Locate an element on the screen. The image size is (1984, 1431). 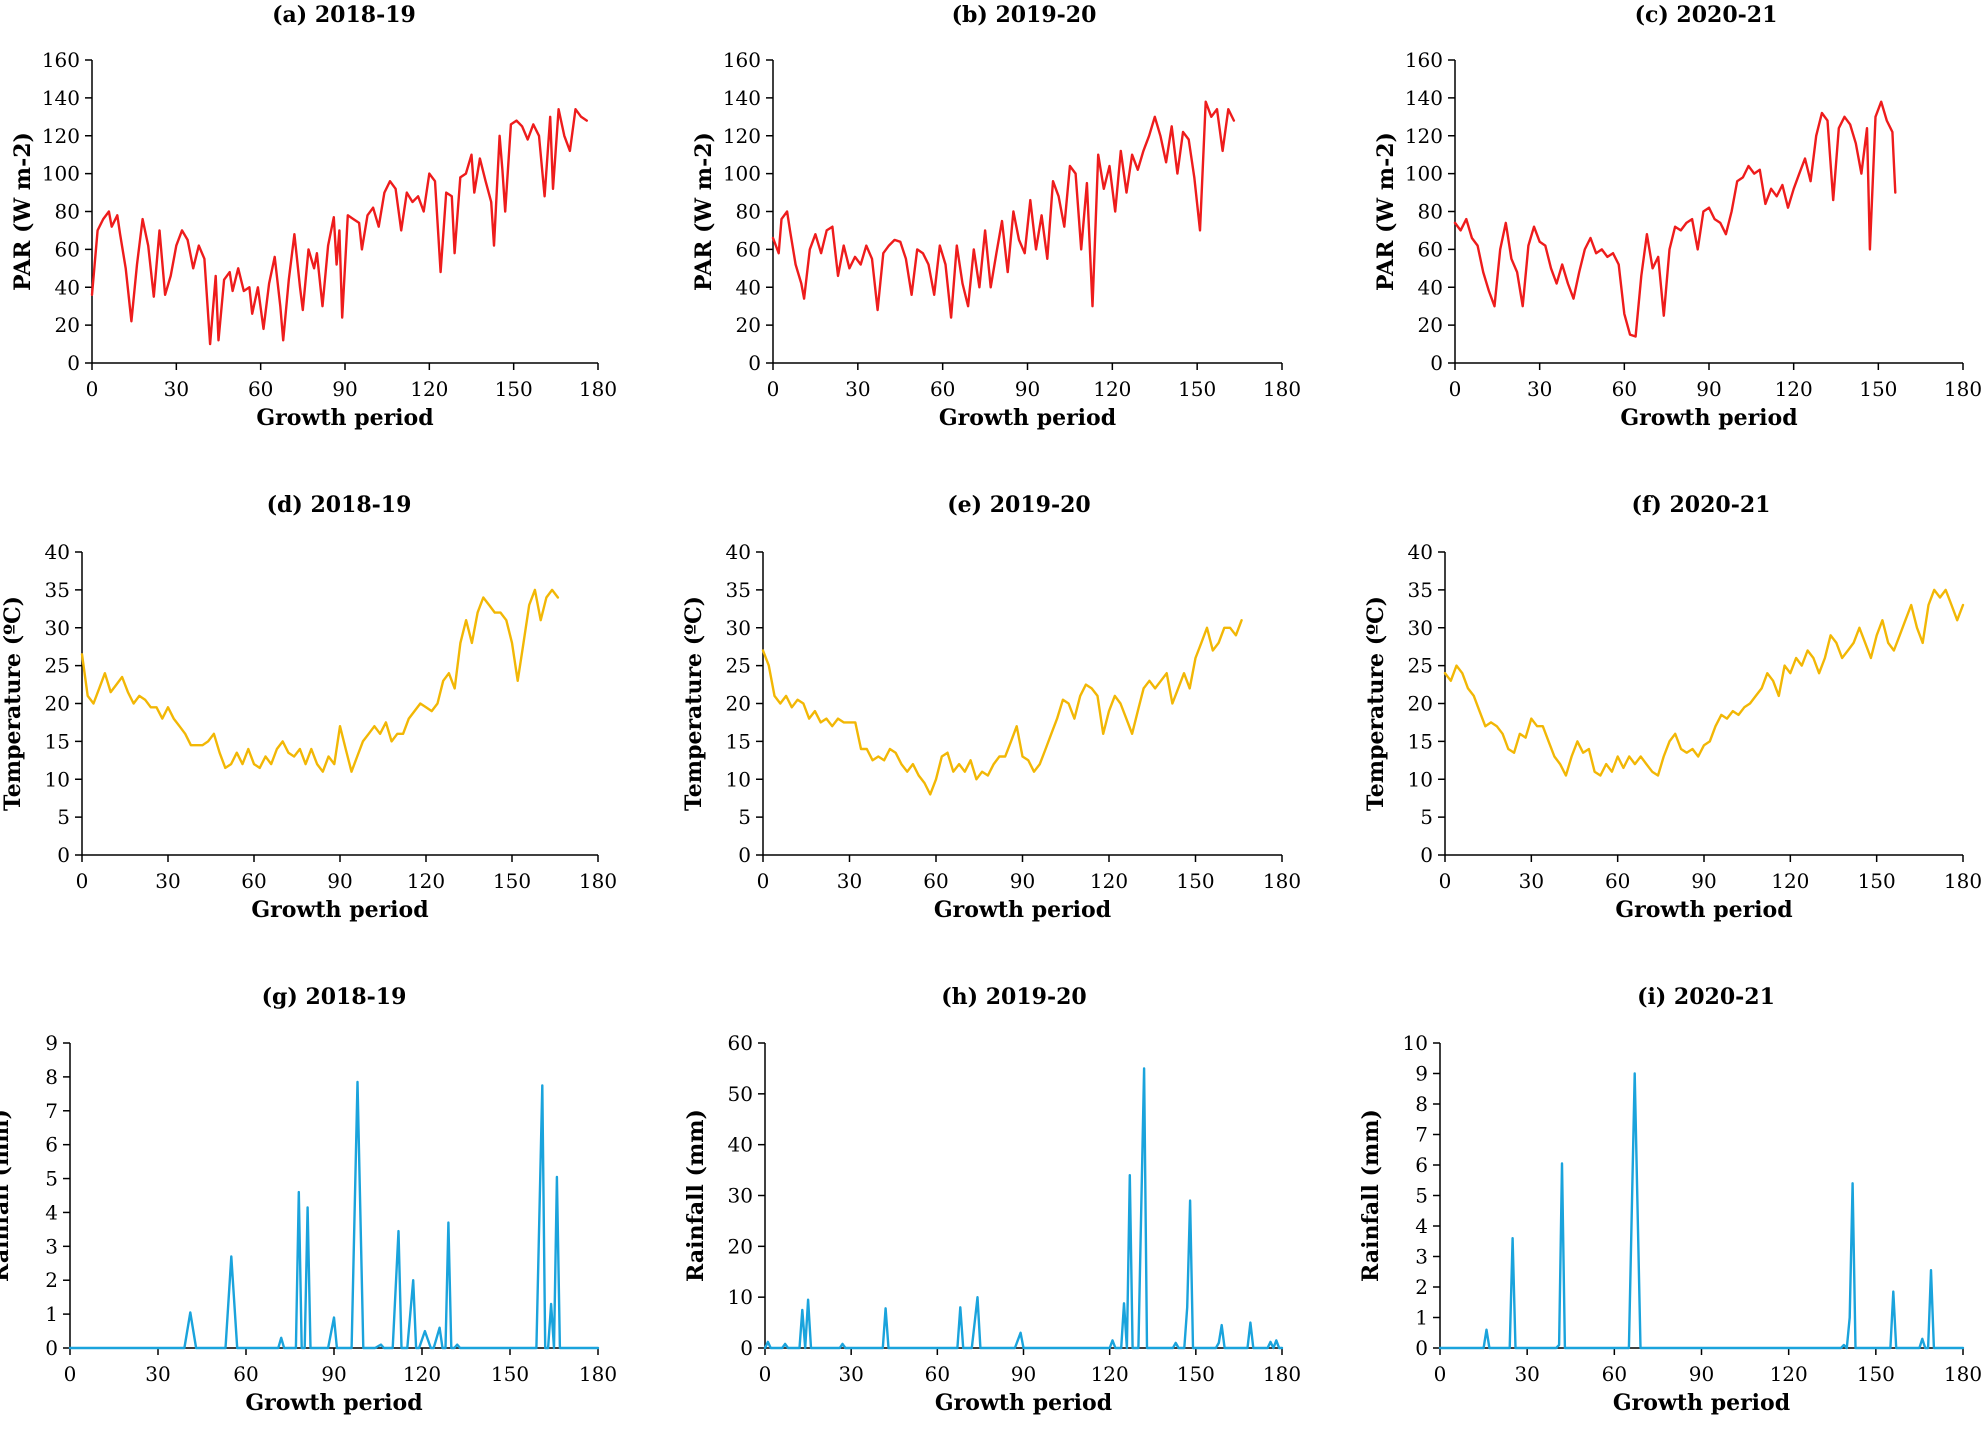
panel-h-xtick-label: 0 is located at coordinates (765, 1374).